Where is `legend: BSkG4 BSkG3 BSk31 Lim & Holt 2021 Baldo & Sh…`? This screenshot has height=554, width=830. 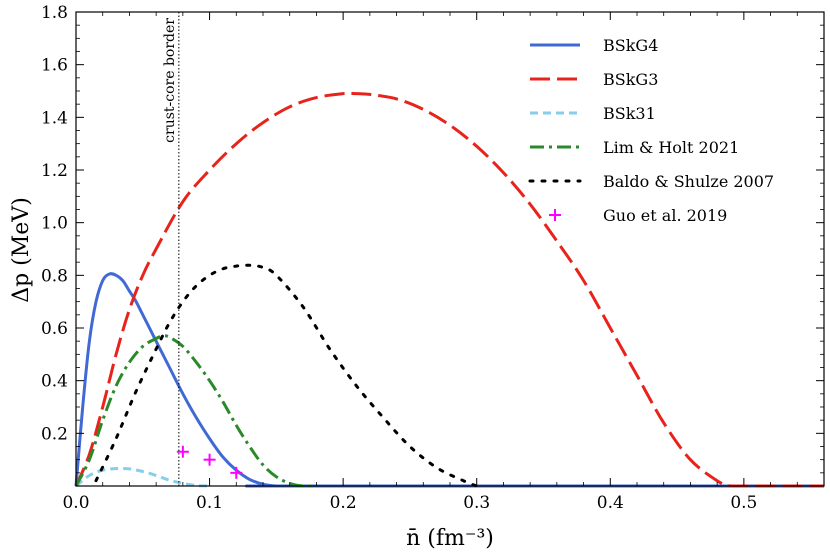 legend: BSkG4 BSkG3 BSk31 Lim & Holt 2021 Baldo & Sh… is located at coordinates (651, 130).